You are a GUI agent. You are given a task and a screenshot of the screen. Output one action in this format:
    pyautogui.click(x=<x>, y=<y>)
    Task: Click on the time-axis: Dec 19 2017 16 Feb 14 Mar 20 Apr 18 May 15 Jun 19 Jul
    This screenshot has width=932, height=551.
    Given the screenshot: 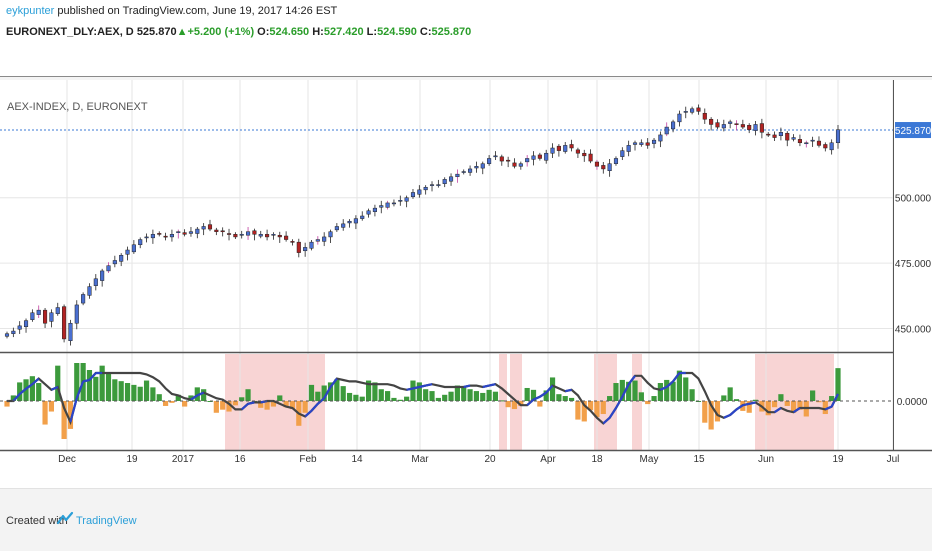 What is the action you would take?
    pyautogui.click(x=478, y=459)
    